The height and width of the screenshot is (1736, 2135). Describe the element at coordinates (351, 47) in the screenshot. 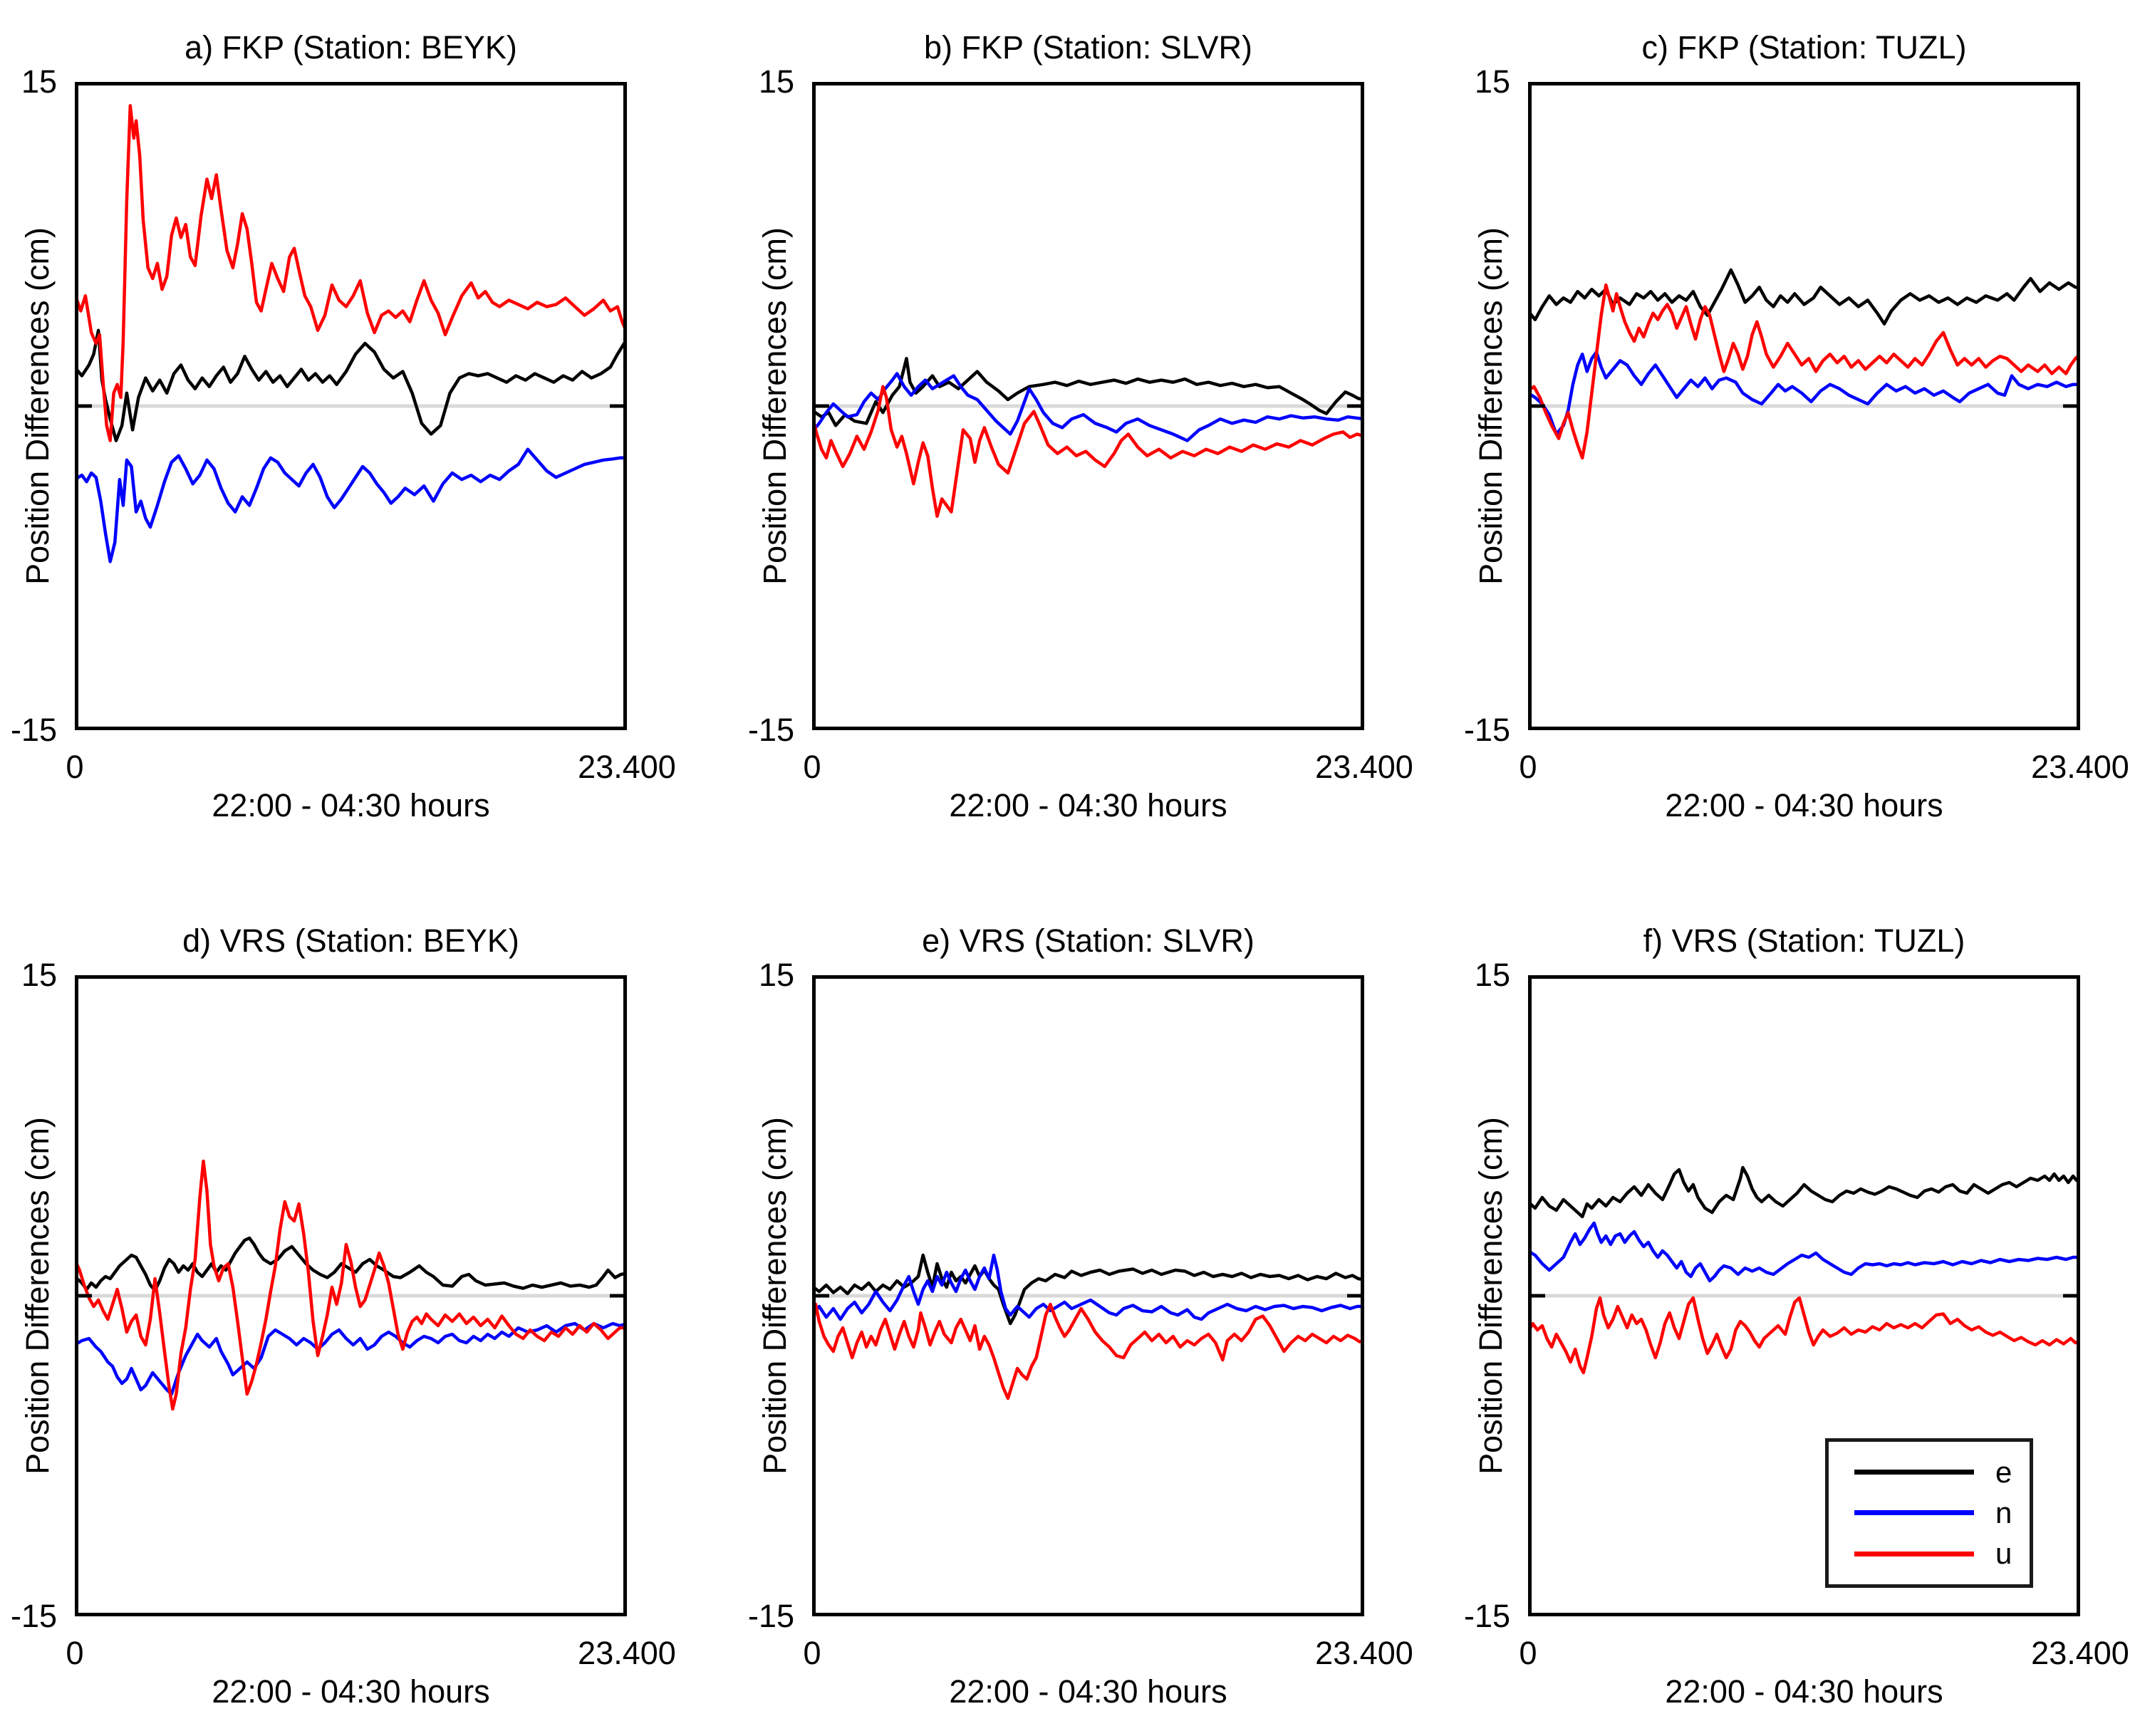

I see `subplot-title: a) FKP (Station: BEYK)` at that location.